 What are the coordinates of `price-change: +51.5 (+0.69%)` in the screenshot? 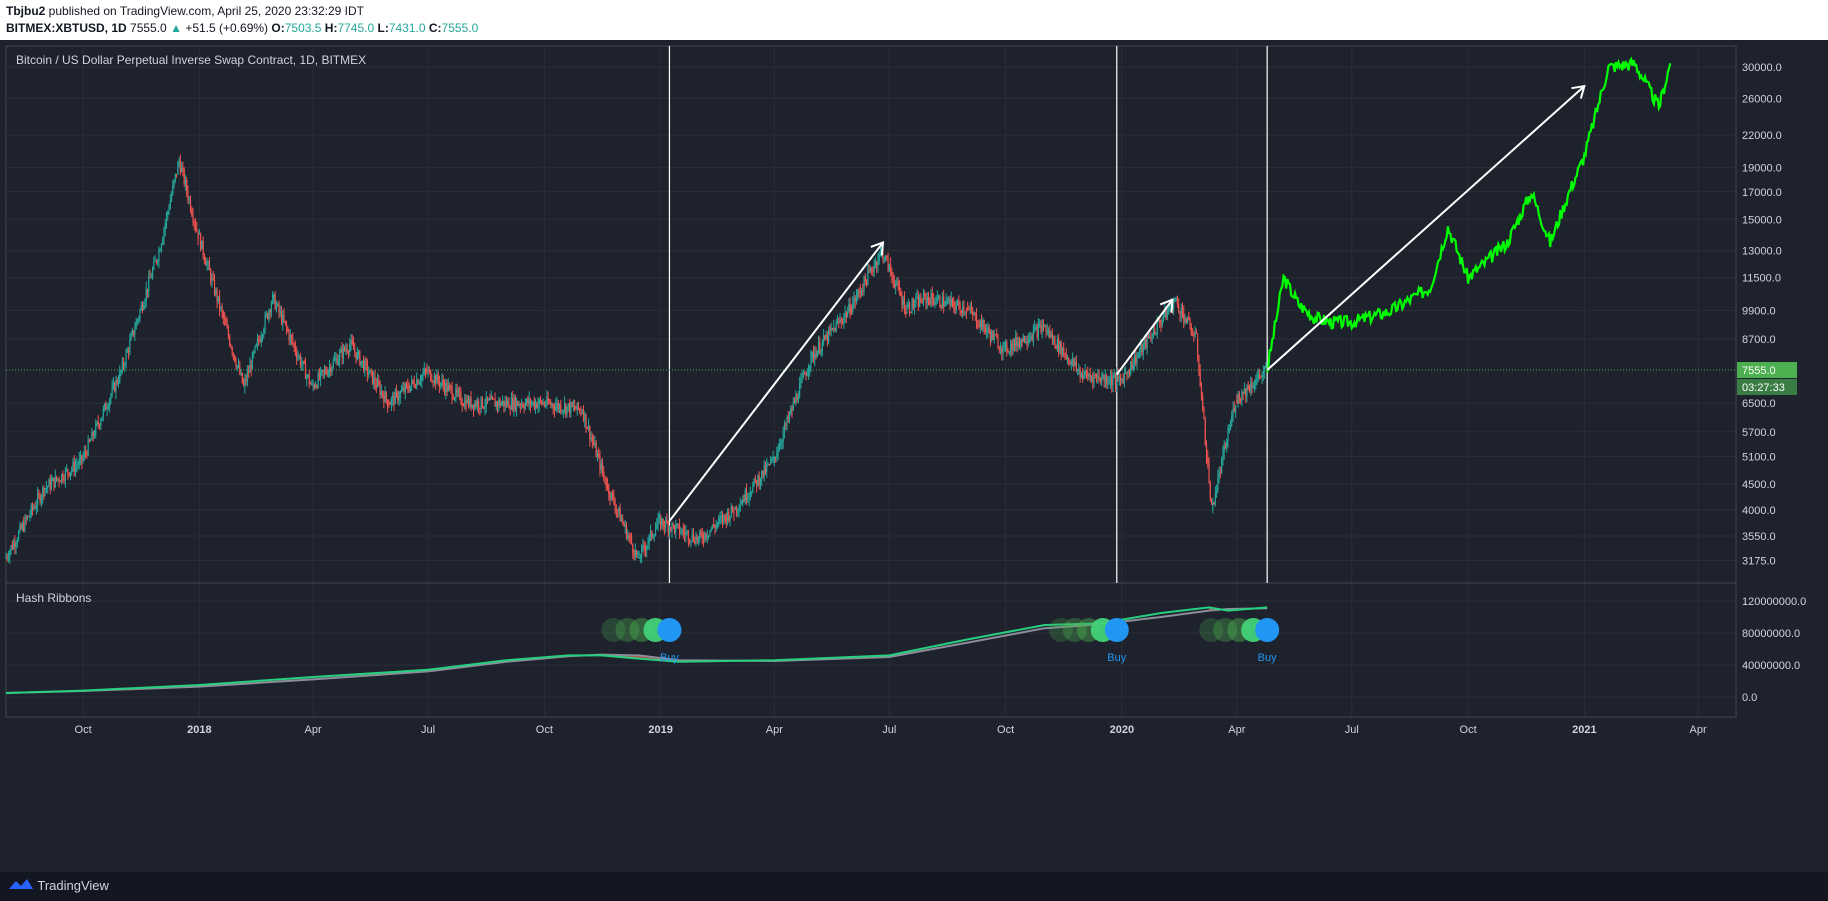 It's located at (227, 28).